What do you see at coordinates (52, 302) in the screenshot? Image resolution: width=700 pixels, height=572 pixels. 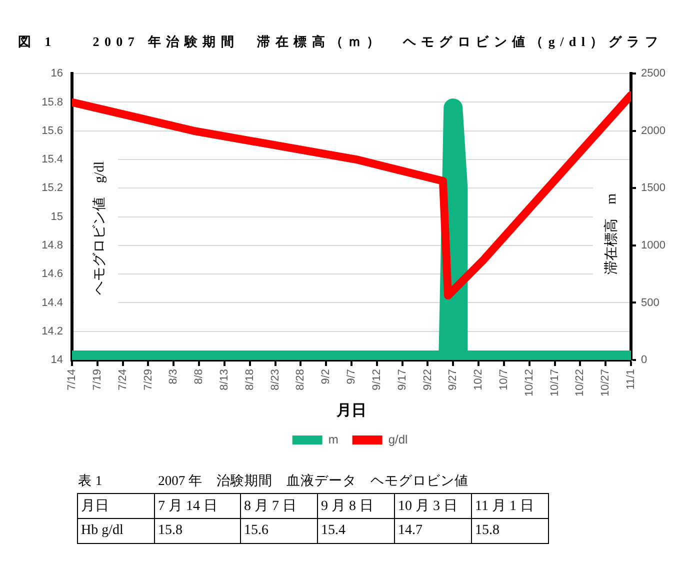 I see `y-tick-label: 14.4` at bounding box center [52, 302].